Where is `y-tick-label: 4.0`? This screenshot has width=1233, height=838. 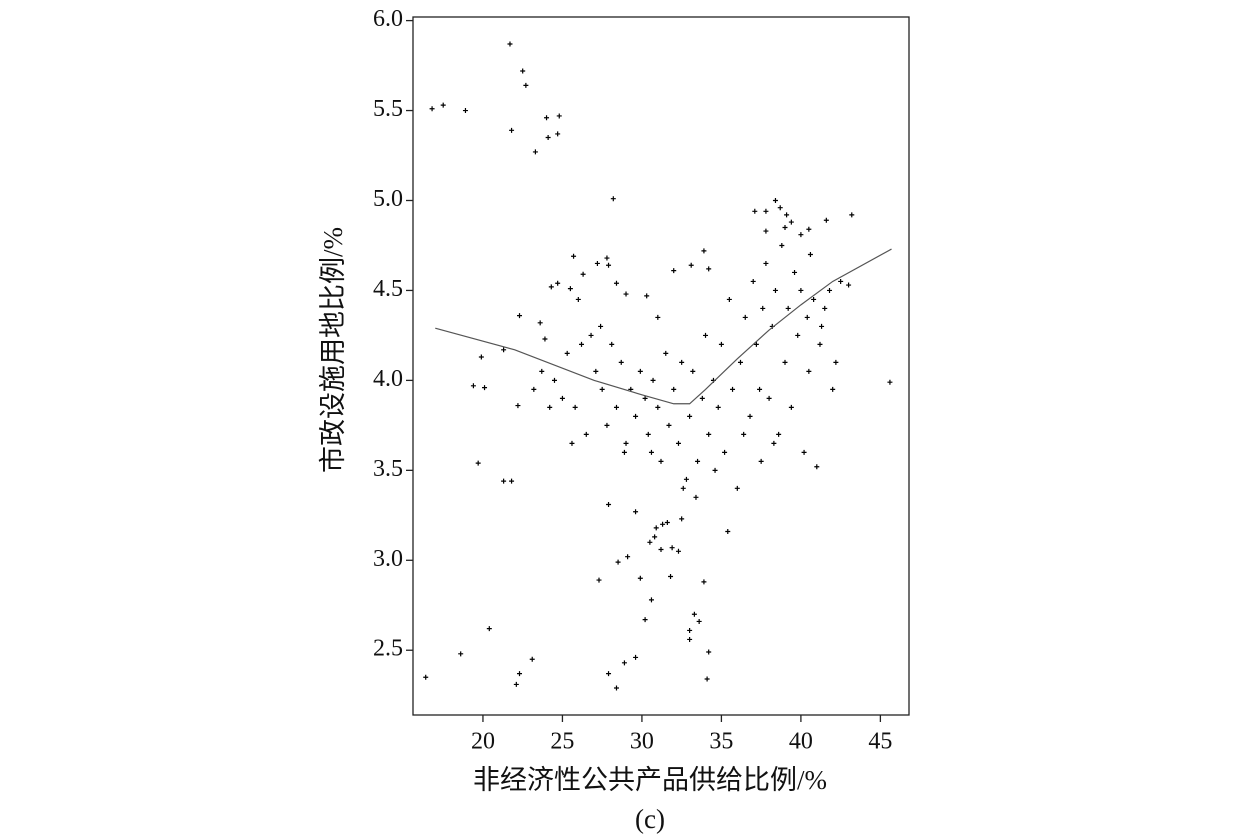 y-tick-label: 4.0 is located at coordinates (388, 379).